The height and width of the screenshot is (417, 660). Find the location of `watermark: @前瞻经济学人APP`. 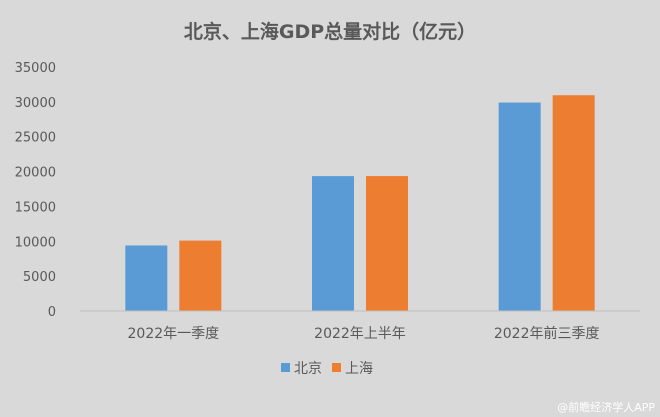

watermark: @前瞻经济学人APP is located at coordinates (606, 407).